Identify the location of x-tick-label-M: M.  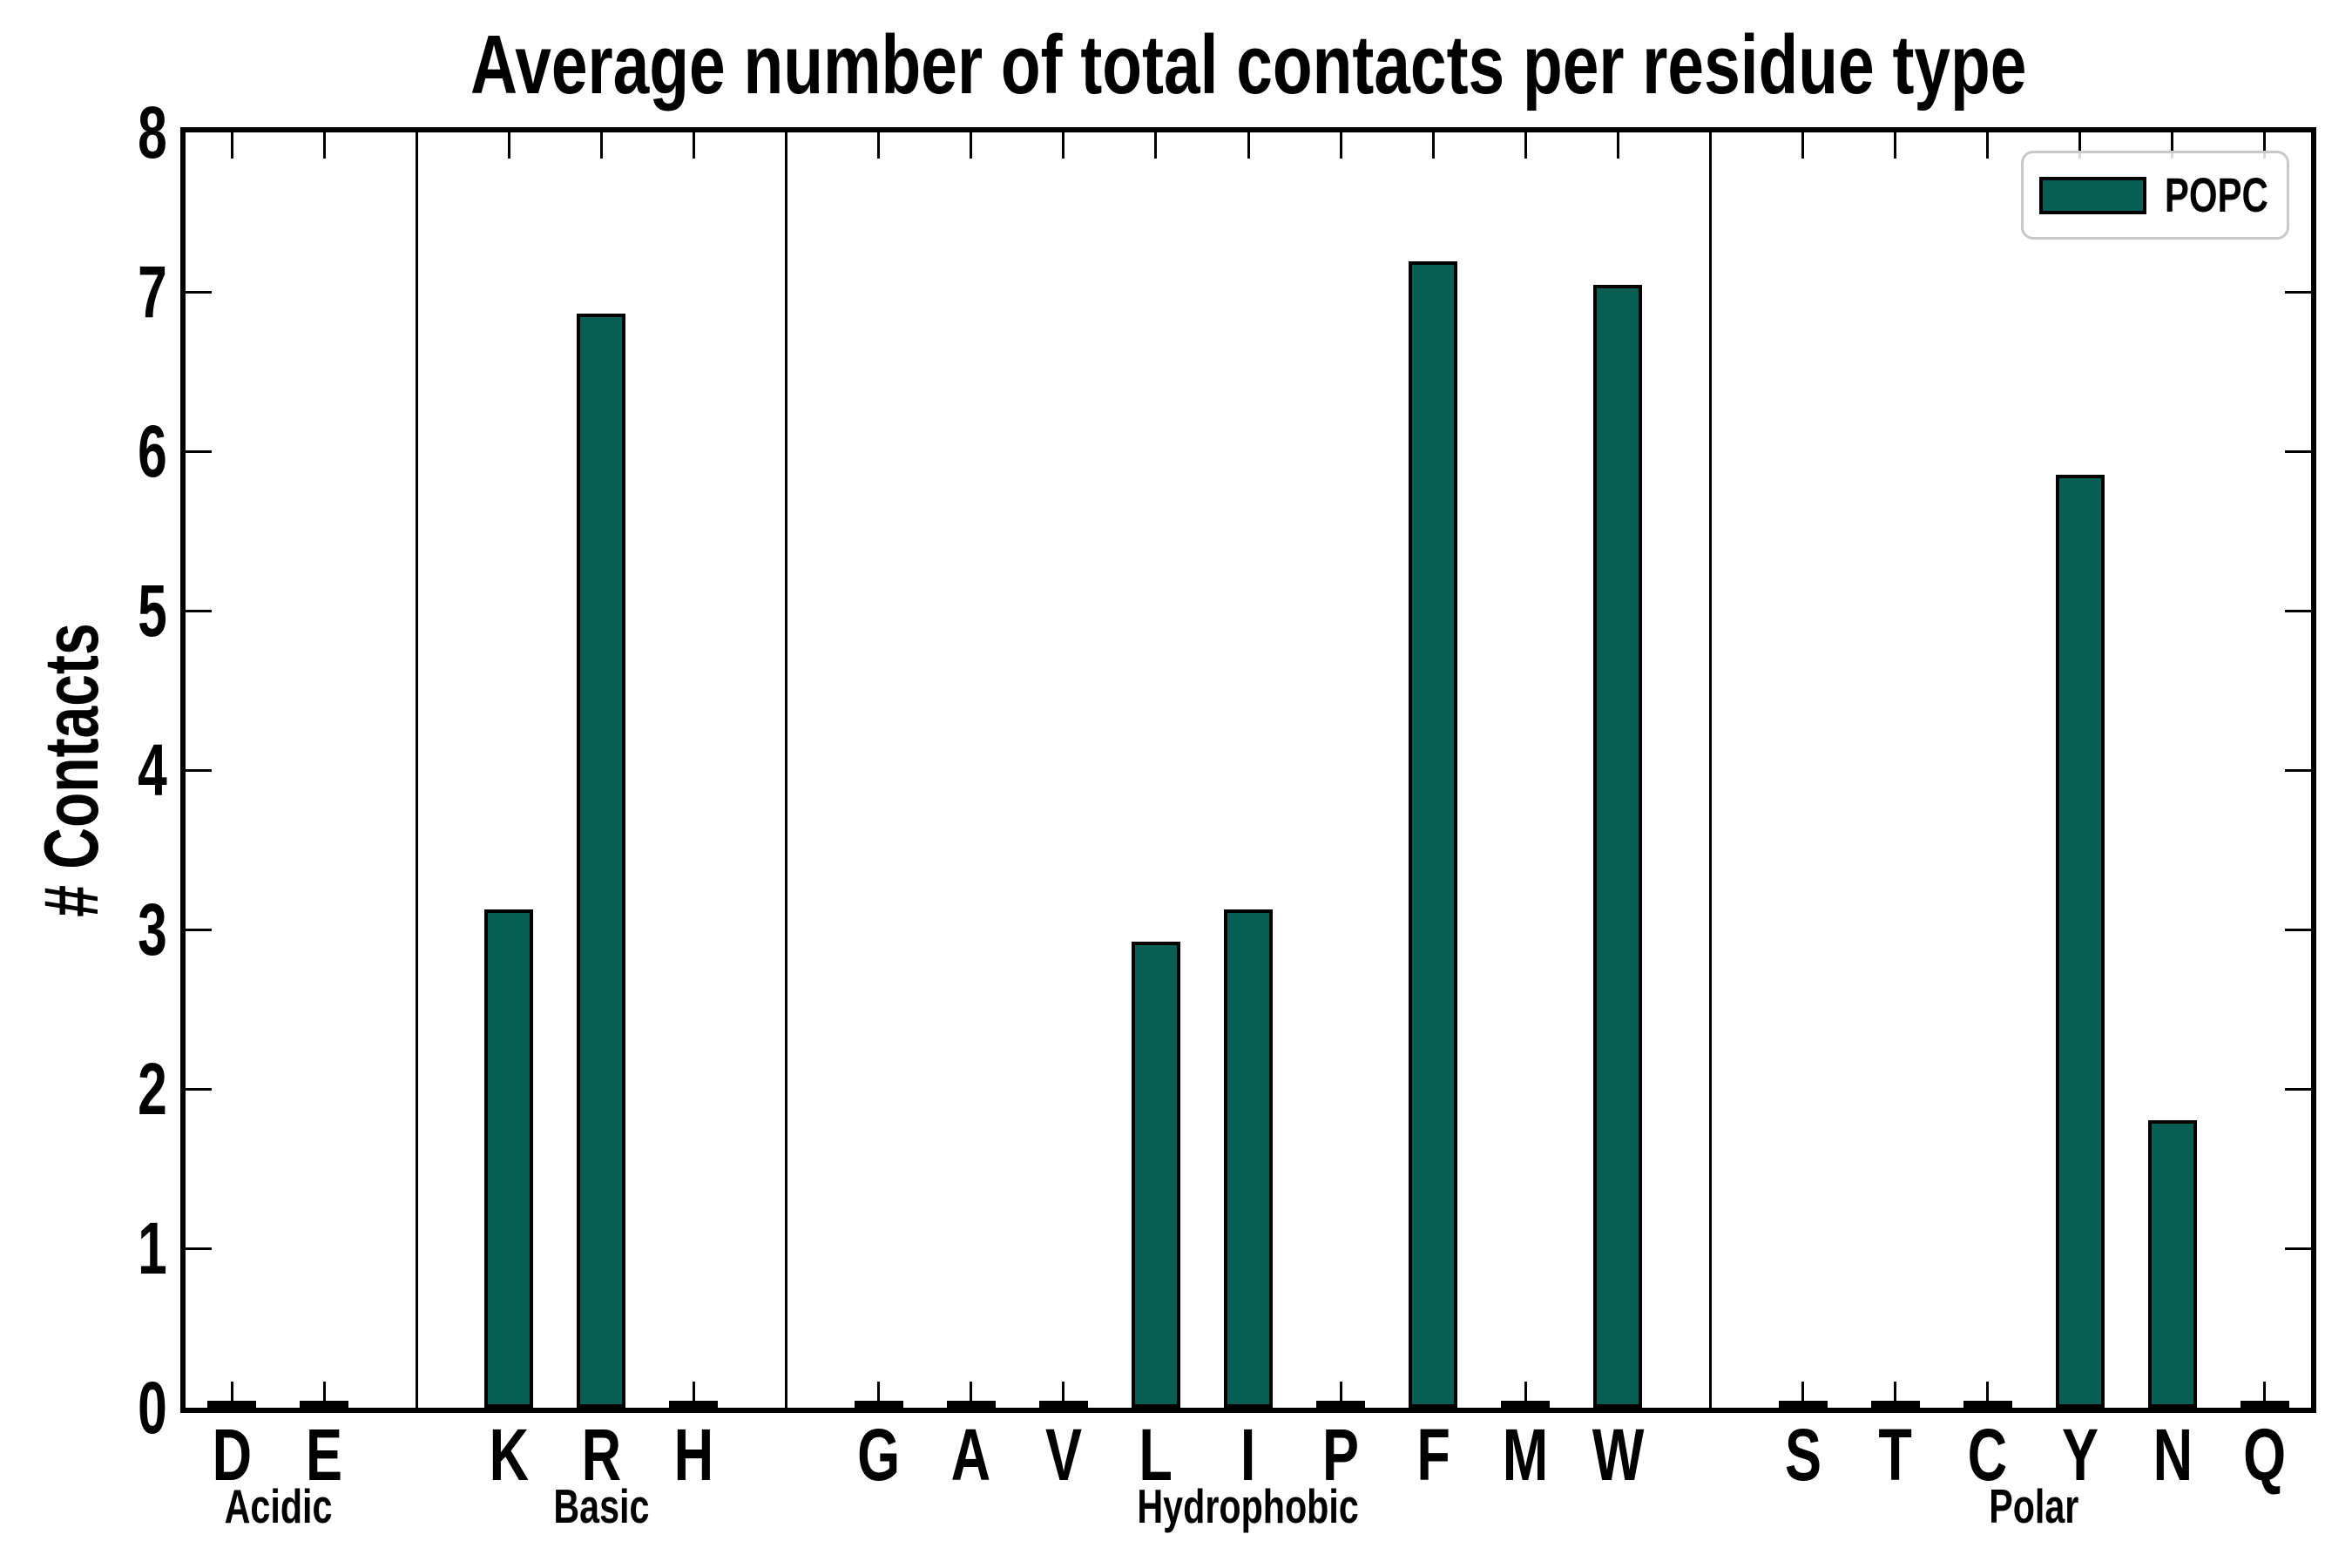
(1526, 1455).